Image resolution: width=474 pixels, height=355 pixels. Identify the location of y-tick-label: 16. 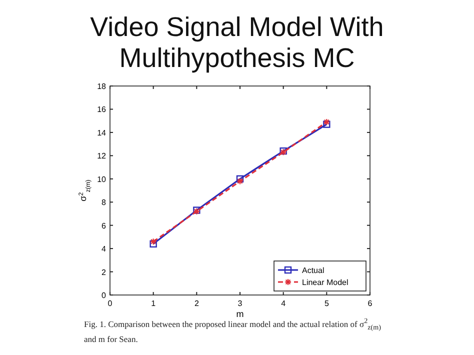
(102, 109).